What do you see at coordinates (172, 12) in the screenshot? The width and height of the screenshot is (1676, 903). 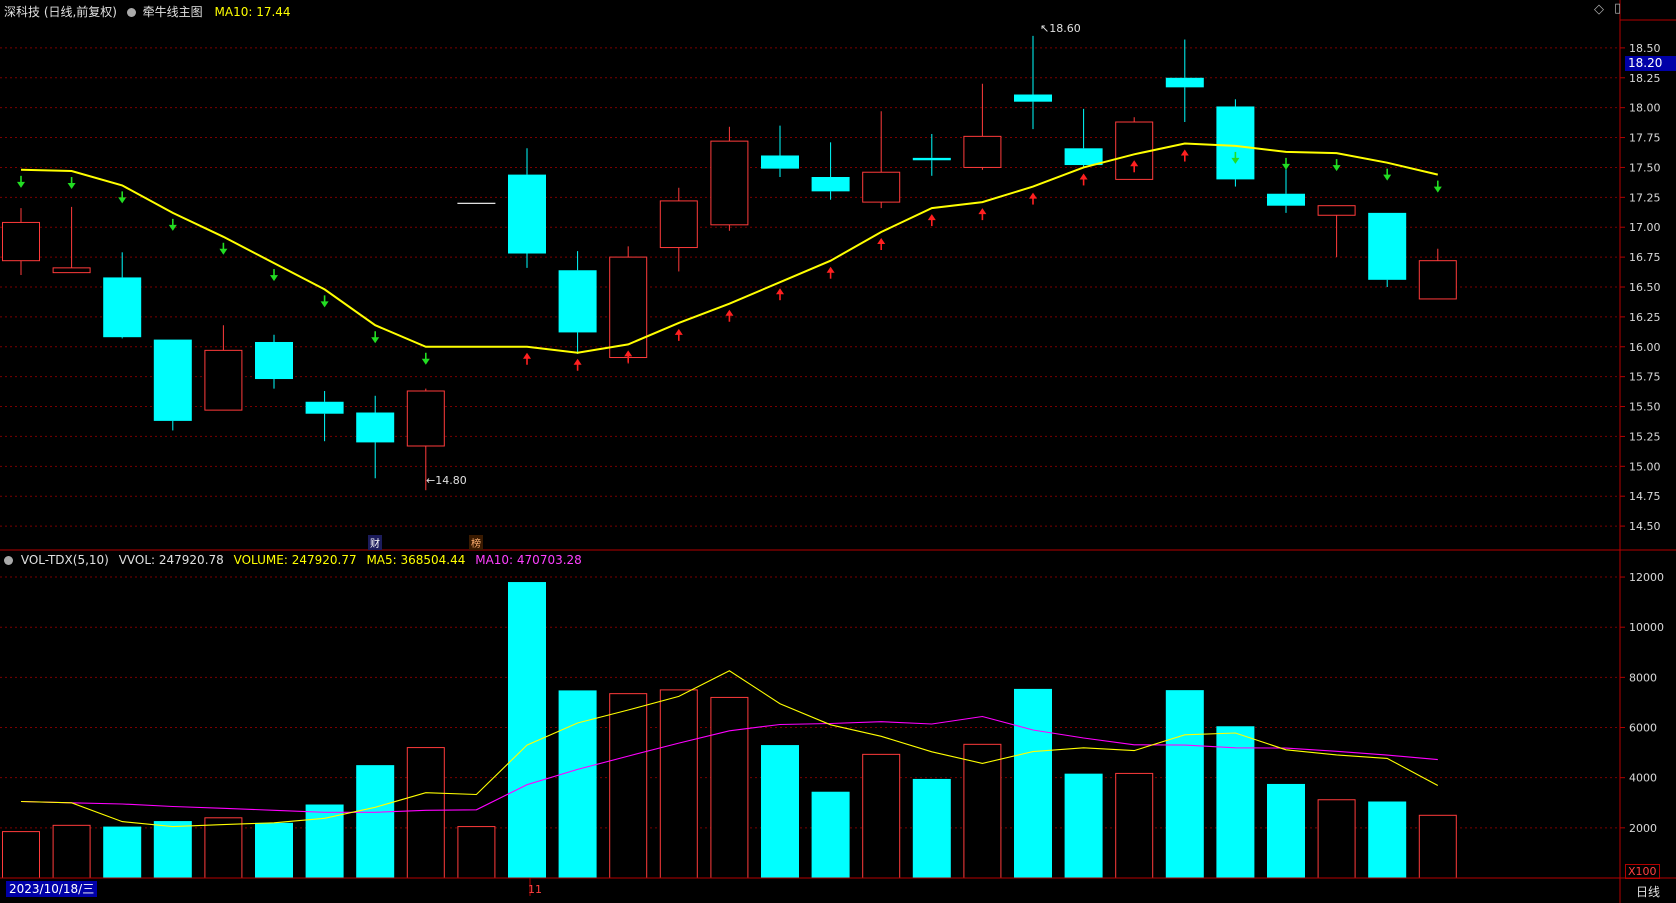 I see `indicator-name: 牵牛线主图` at bounding box center [172, 12].